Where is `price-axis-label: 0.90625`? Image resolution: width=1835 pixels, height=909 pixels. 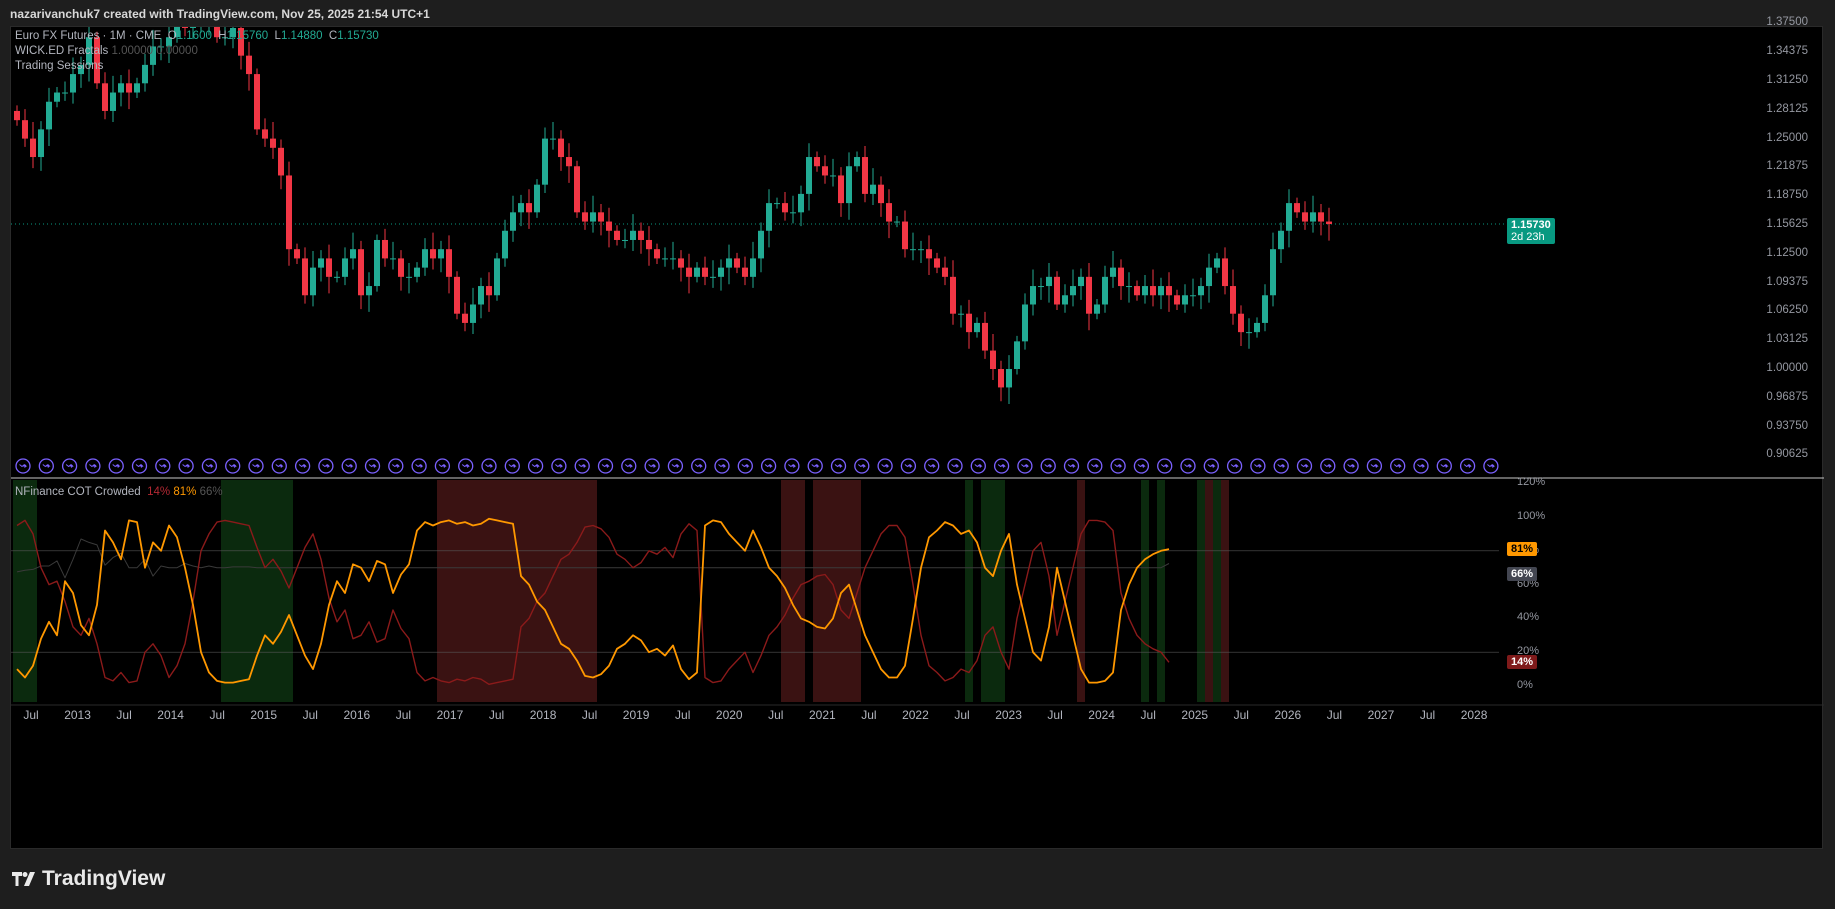
price-axis-label: 0.90625 is located at coordinates (1787, 454).